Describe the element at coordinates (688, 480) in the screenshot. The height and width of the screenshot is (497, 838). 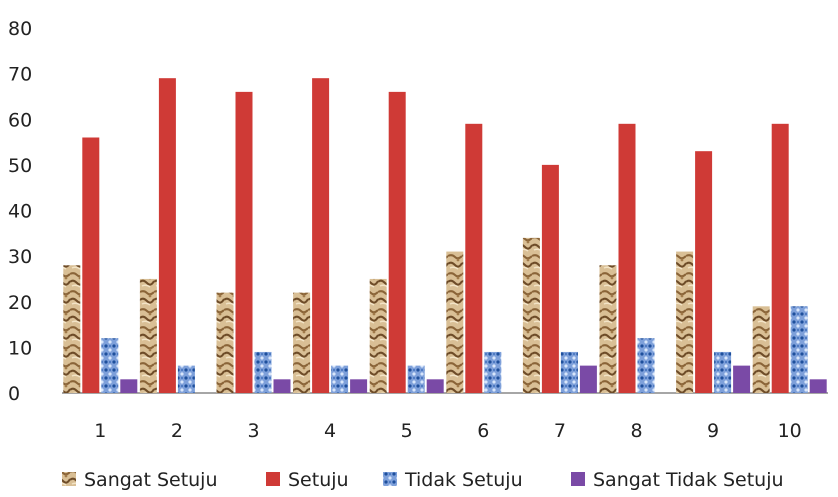
I see `legend-label: Sangat Tidak Setuju` at that location.